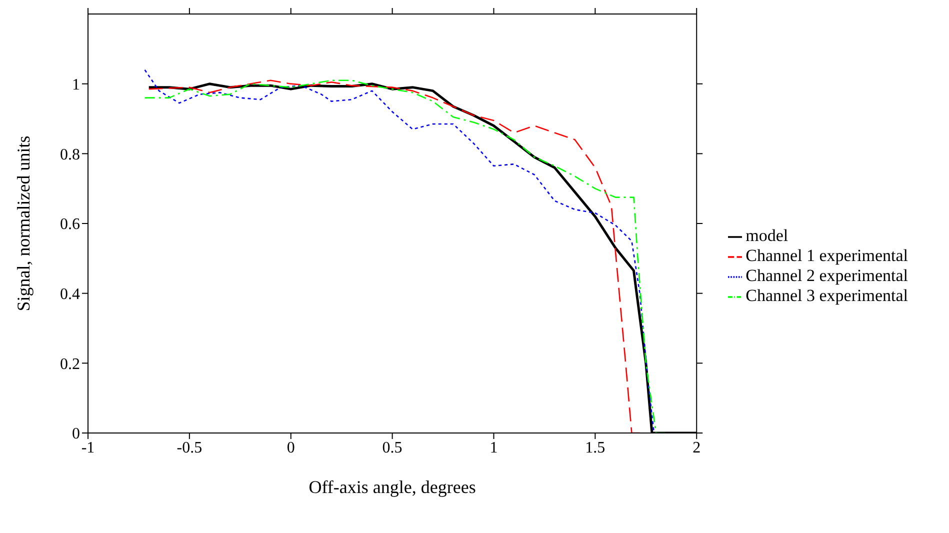  I want to click on y-tick-label: 0.4, so click(70, 295).